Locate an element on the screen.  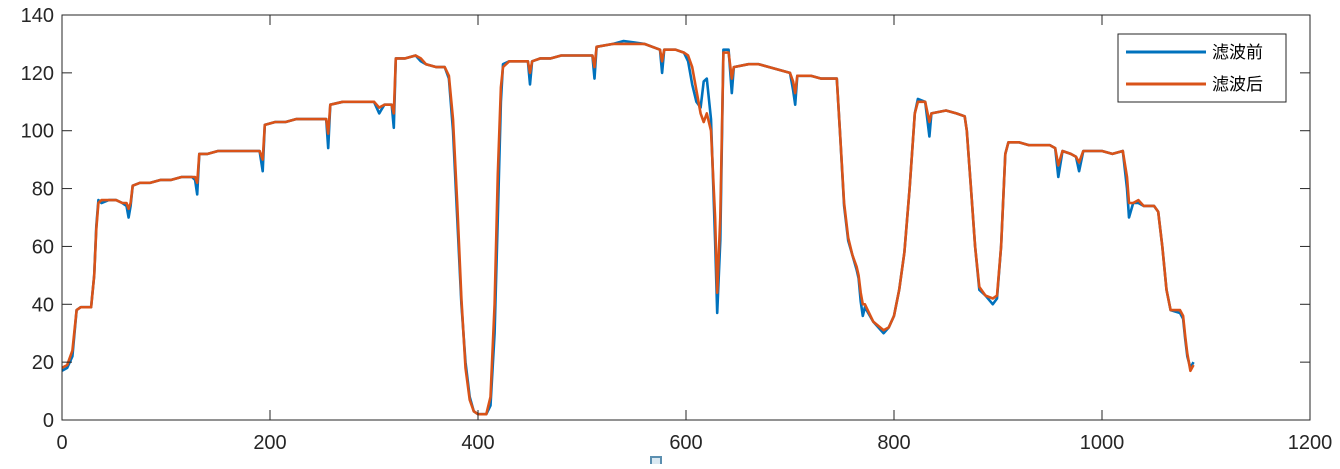
x-tick-label: 0 is located at coordinates (61, 443).